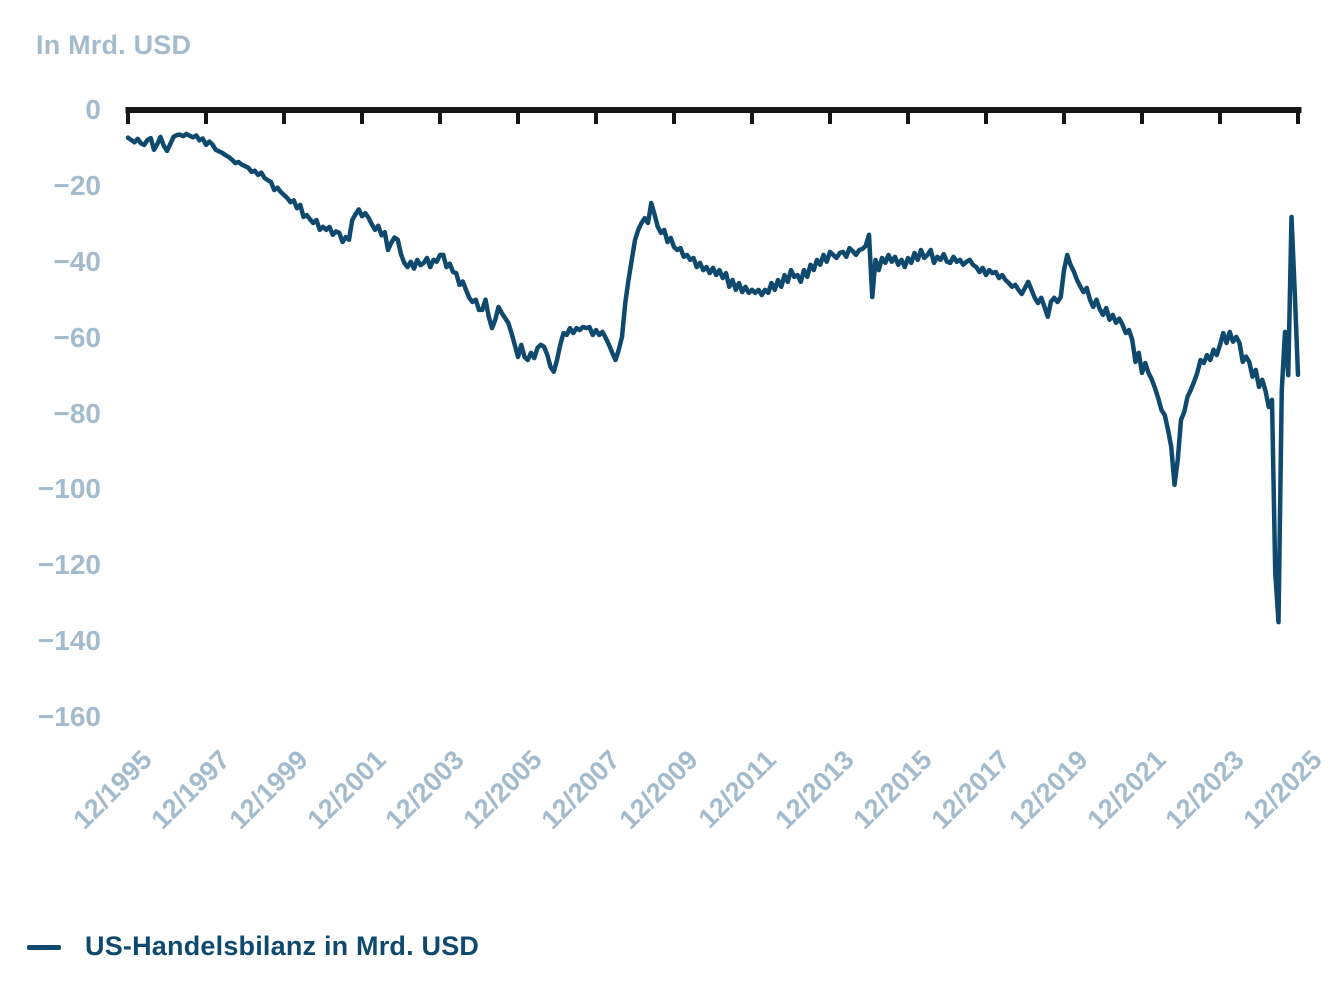 The height and width of the screenshot is (999, 1332). I want to click on y-axis-tick-label: −100, so click(69, 489).